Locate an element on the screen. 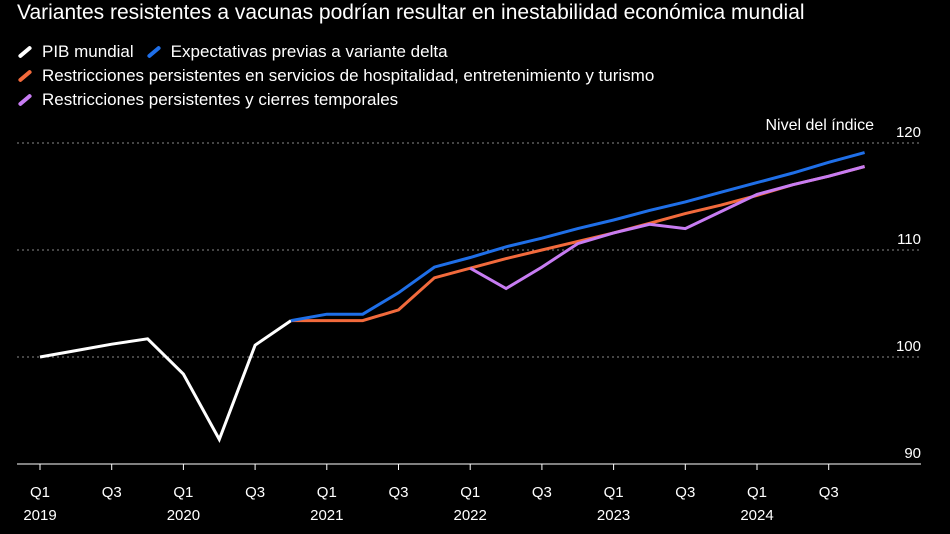 The width and height of the screenshot is (950, 534). legend-item-pib: PIB mundial is located at coordinates (75, 52).